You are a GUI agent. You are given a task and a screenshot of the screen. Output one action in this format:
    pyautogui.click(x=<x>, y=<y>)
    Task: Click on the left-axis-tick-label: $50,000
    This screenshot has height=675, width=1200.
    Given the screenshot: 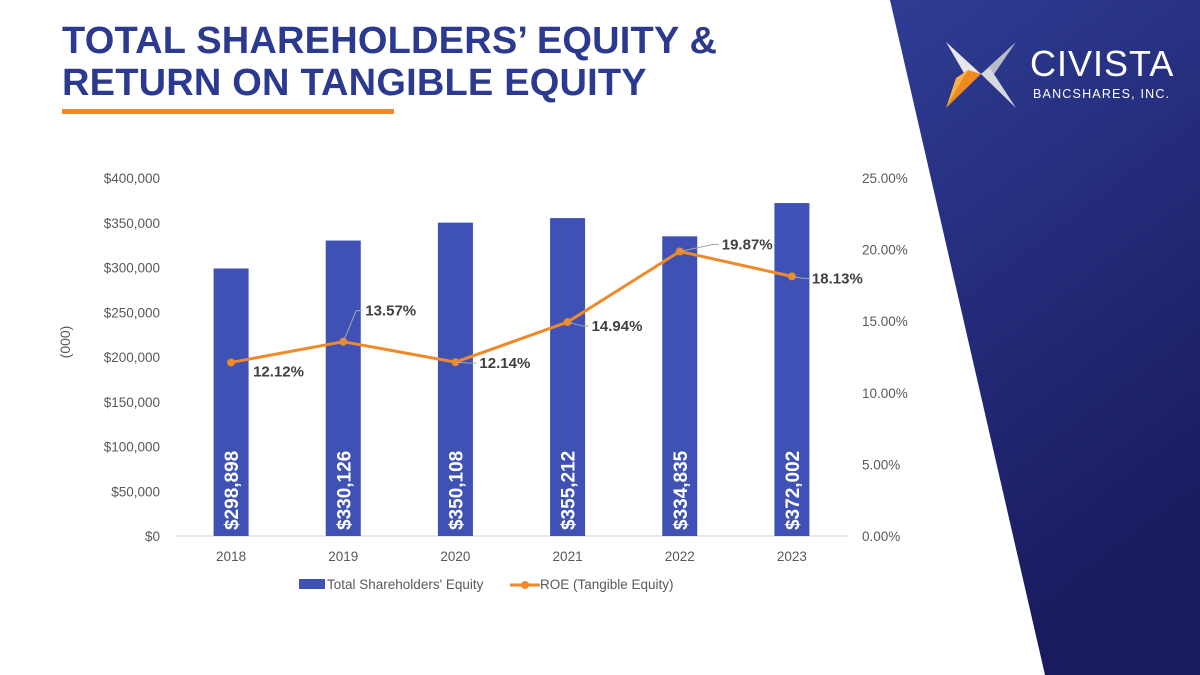 What is the action you would take?
    pyautogui.click(x=135, y=491)
    